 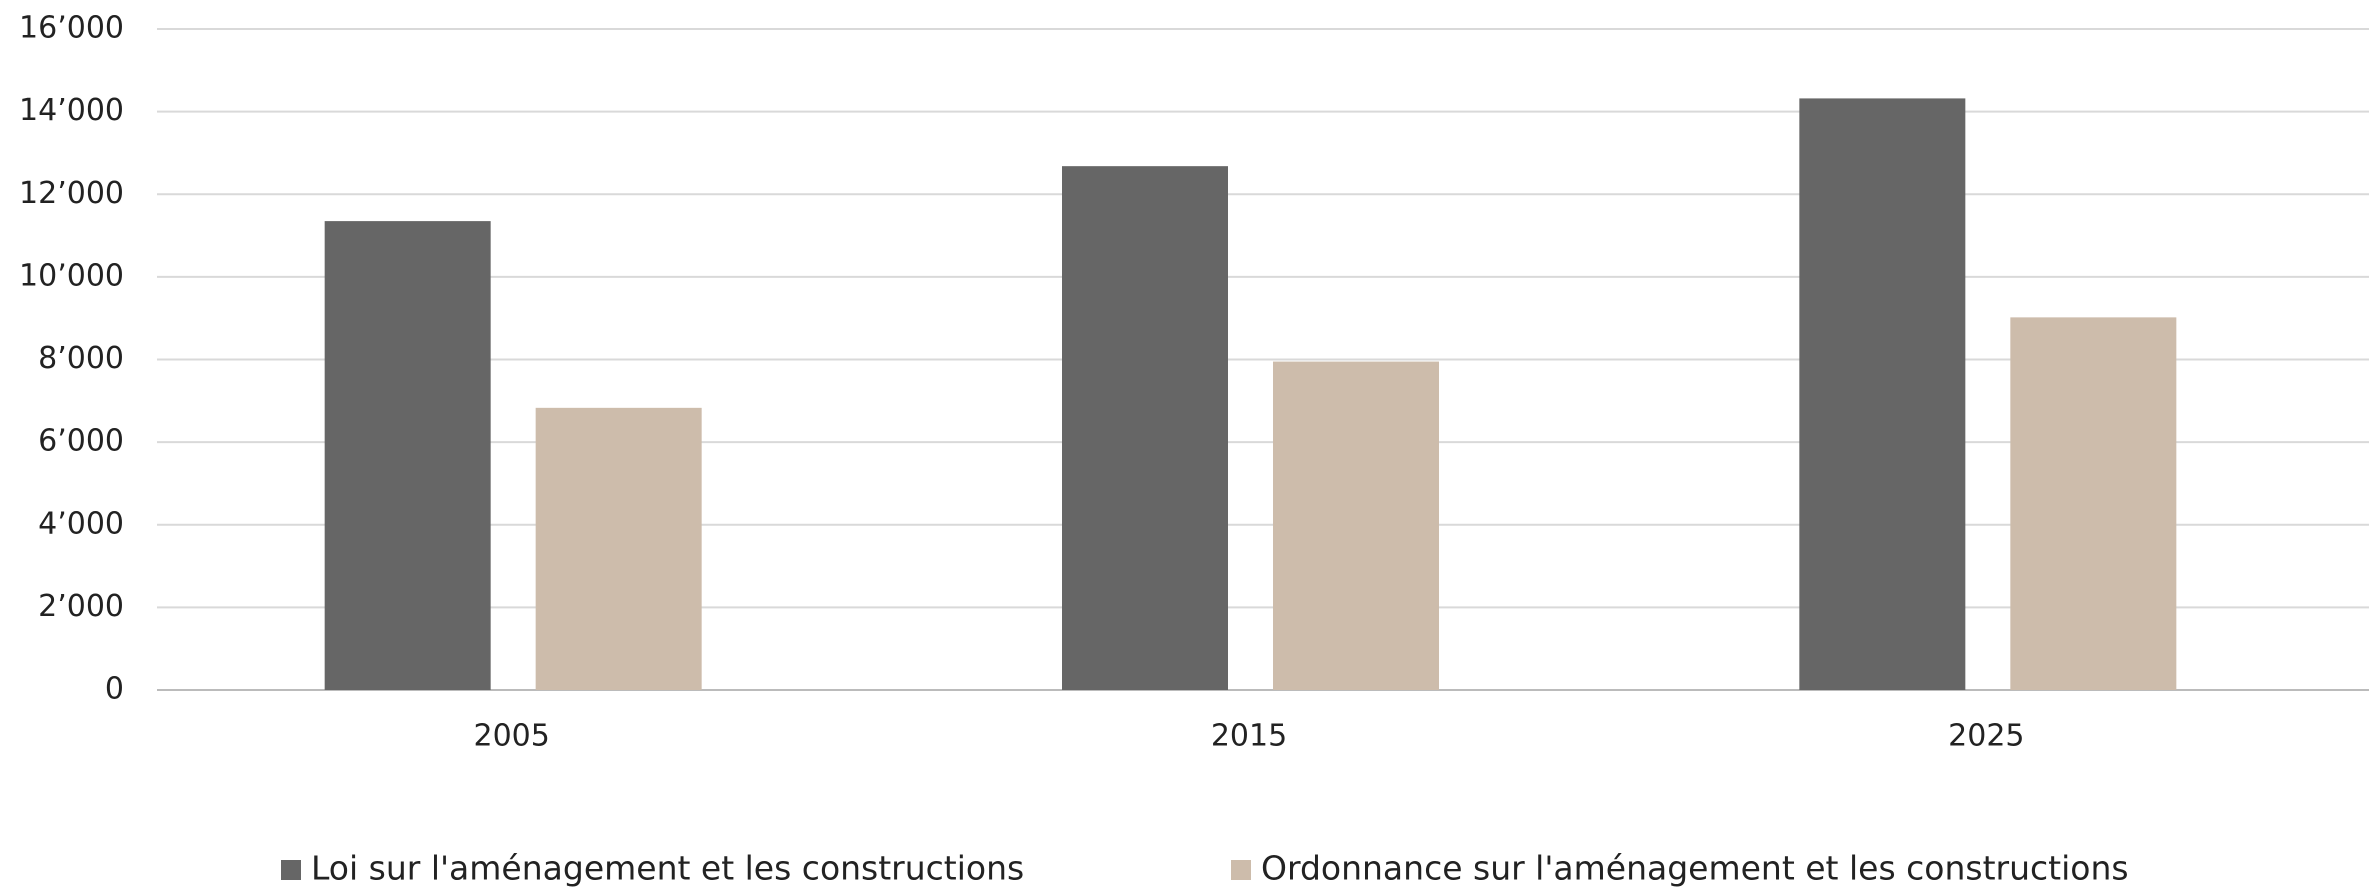 What do you see at coordinates (81, 606) in the screenshot?
I see `y-tick-label: 2’000` at bounding box center [81, 606].